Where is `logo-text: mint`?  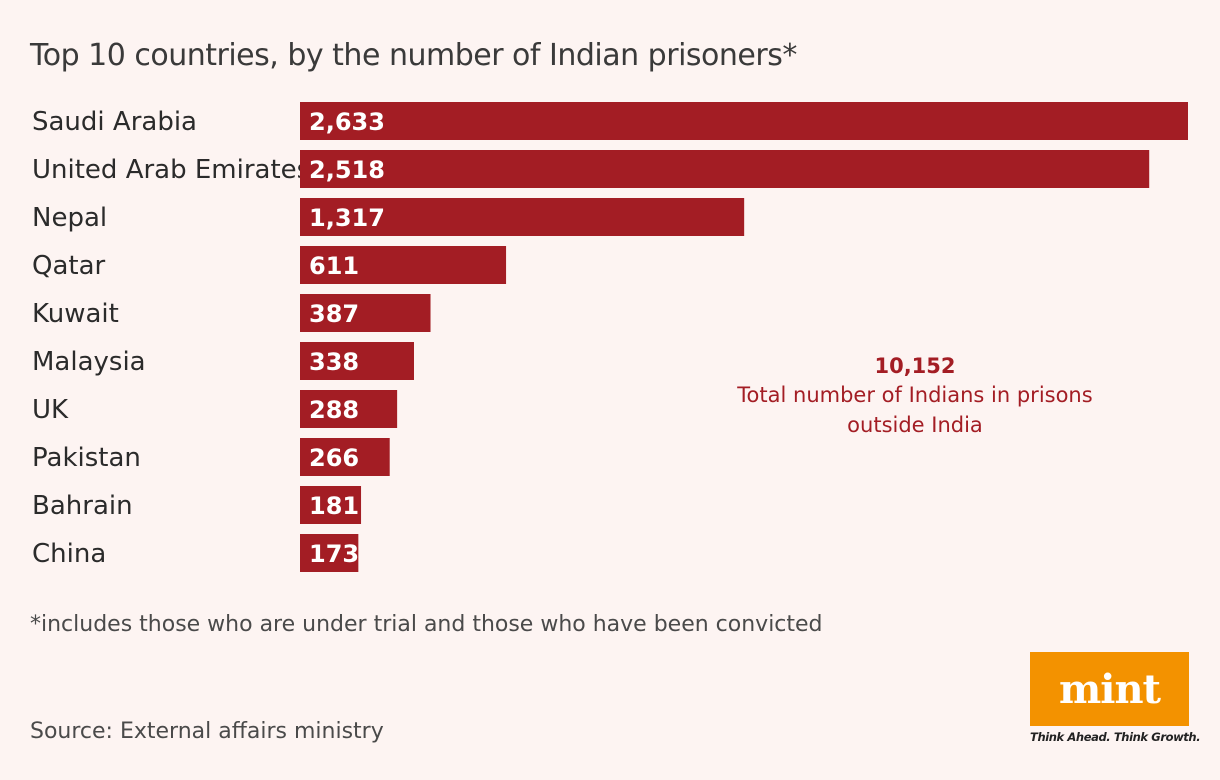
logo-text: mint is located at coordinates (1109, 689).